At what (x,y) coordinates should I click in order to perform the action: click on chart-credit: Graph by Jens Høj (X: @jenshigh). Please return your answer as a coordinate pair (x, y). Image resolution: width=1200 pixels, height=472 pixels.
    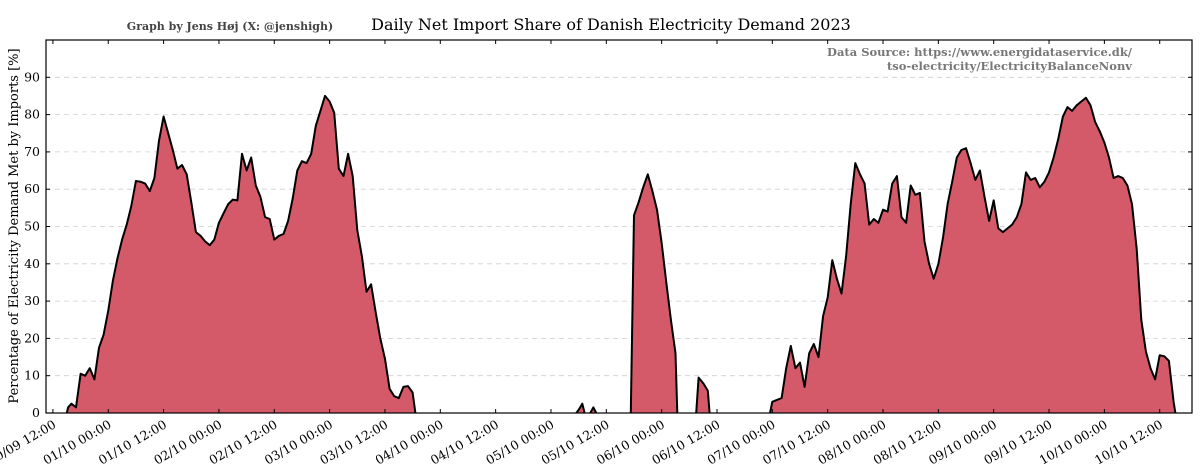
    Looking at the image, I should click on (230, 26).